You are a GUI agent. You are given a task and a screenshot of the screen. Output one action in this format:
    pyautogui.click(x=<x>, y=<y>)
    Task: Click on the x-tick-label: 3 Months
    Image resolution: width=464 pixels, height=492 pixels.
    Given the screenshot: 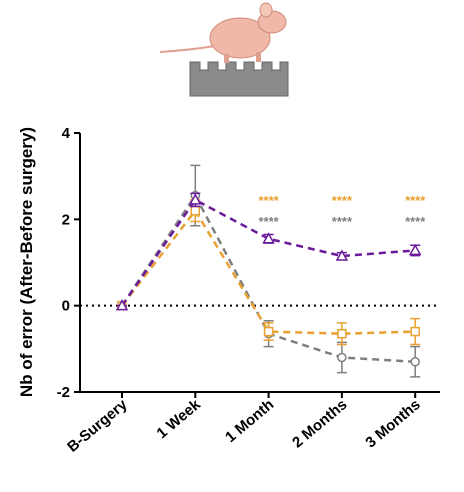 What is the action you would take?
    pyautogui.click(x=392, y=423)
    